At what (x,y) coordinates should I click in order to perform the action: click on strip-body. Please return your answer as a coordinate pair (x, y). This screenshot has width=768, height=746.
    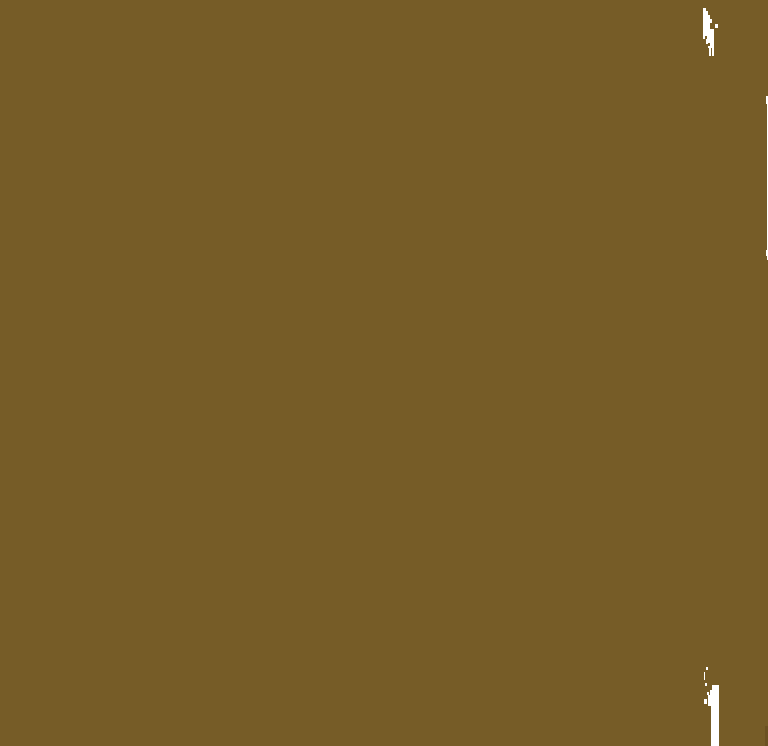
    Looking at the image, I should click on (715, 715).